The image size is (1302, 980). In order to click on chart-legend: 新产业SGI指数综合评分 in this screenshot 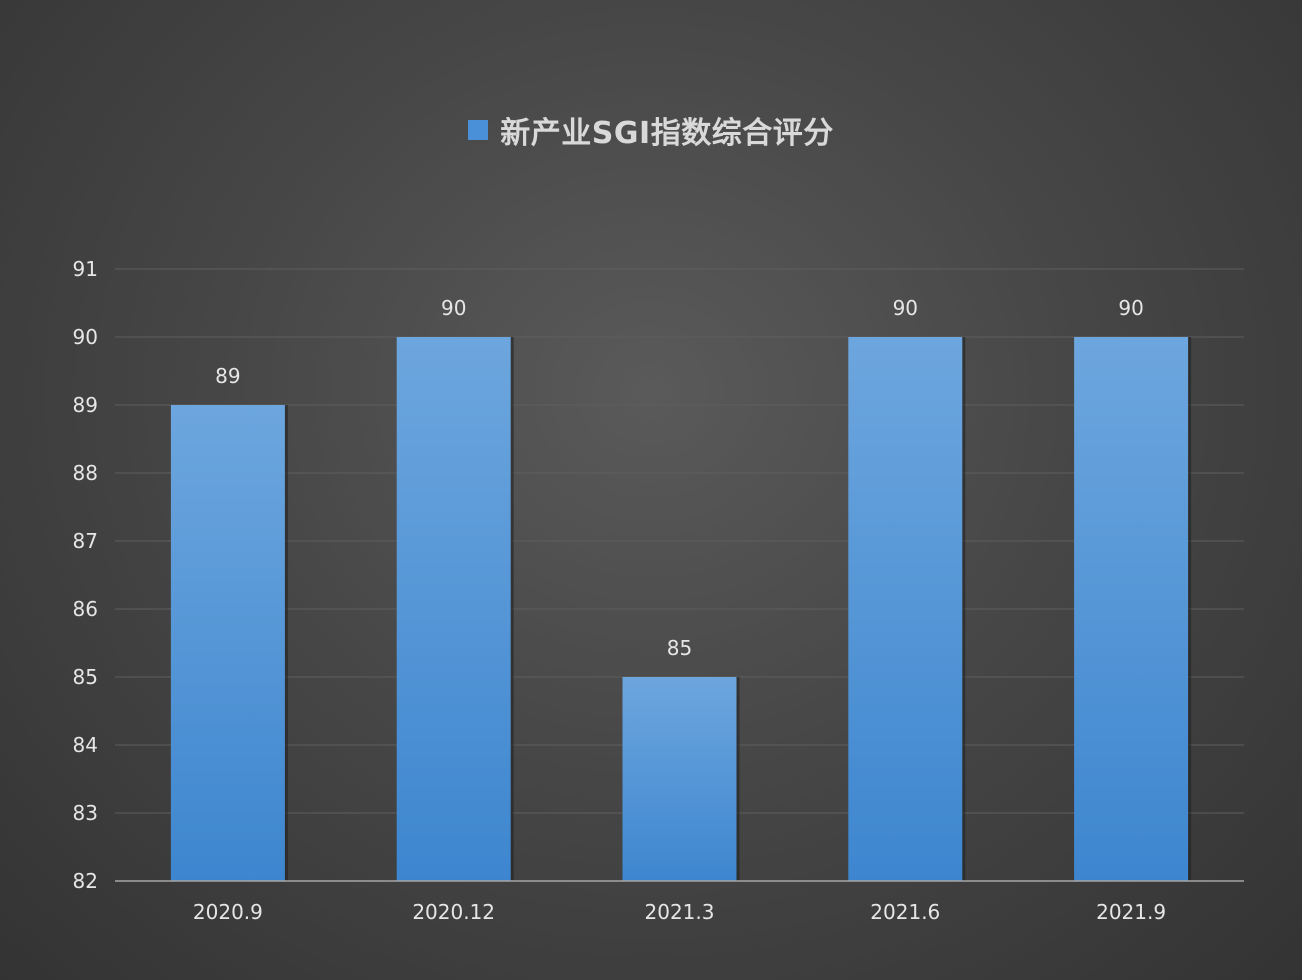, I will do `click(651, 130)`.